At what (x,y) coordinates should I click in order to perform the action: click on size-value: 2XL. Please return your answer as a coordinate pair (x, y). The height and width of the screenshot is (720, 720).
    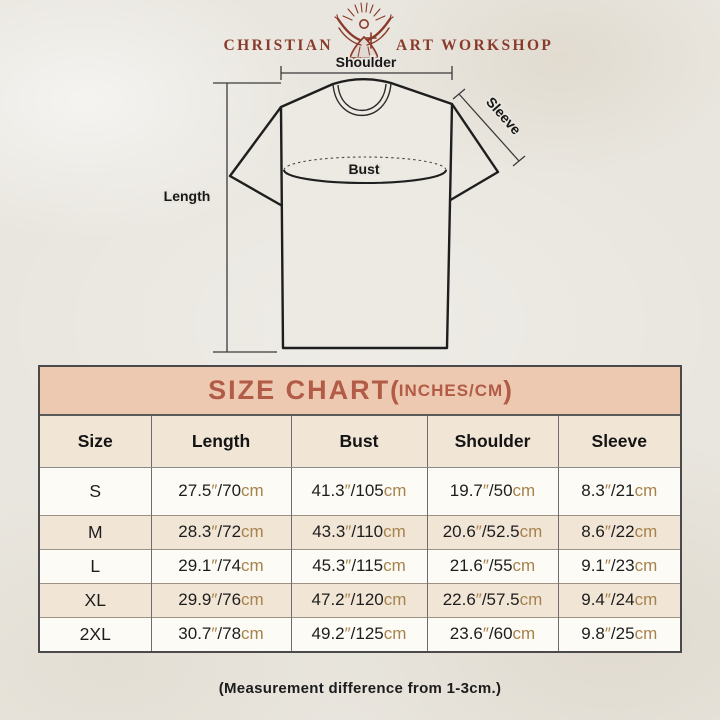
    Looking at the image, I should click on (95, 633).